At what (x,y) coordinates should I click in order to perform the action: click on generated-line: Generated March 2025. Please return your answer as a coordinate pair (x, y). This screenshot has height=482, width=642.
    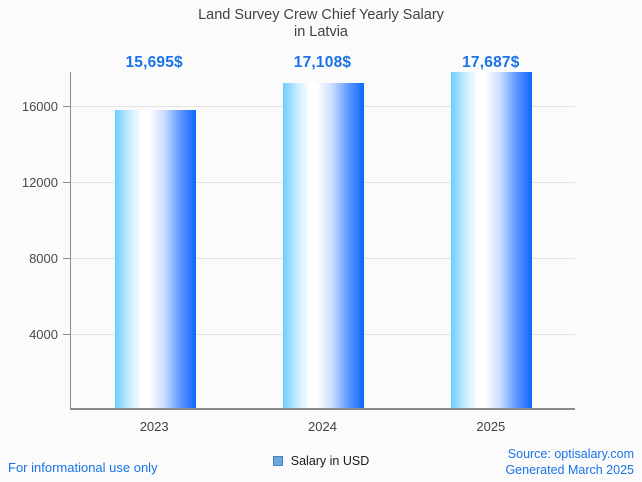
    Looking at the image, I should click on (569, 469).